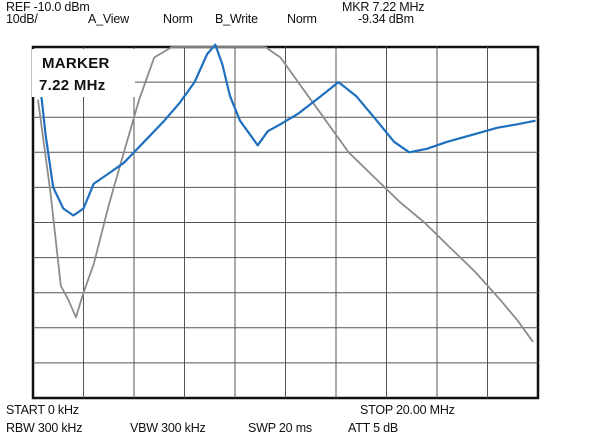 This screenshot has height=438, width=592. I want to click on marker-frequency: 7.22 MHz, so click(72, 85).